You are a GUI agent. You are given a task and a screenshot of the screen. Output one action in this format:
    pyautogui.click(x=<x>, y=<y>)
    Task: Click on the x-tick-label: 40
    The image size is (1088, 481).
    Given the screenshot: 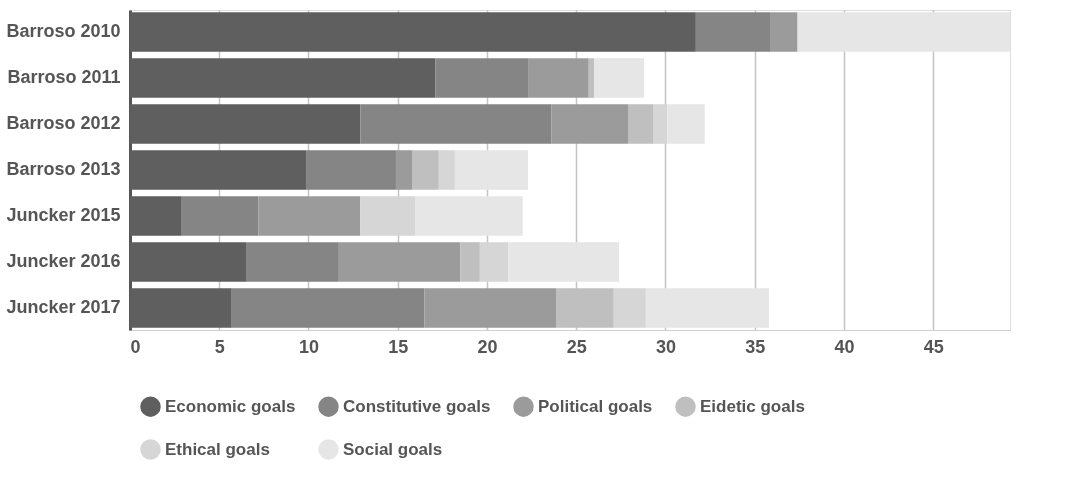 What is the action you would take?
    pyautogui.click(x=844, y=346)
    